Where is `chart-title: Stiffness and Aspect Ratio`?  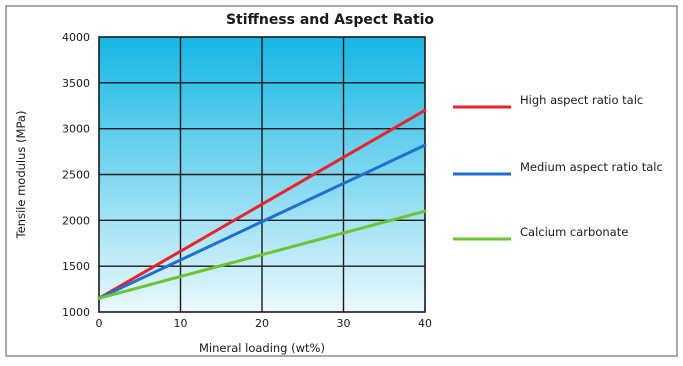
chart-title: Stiffness and Aspect Ratio is located at coordinates (330, 20).